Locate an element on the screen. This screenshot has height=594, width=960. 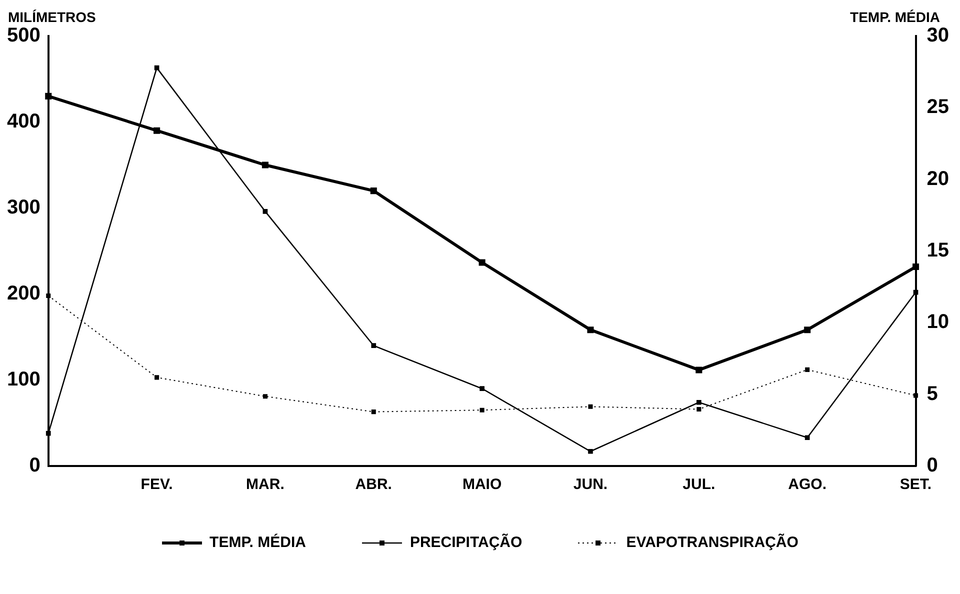
y-tick-label: 100 is located at coordinates (23, 379).